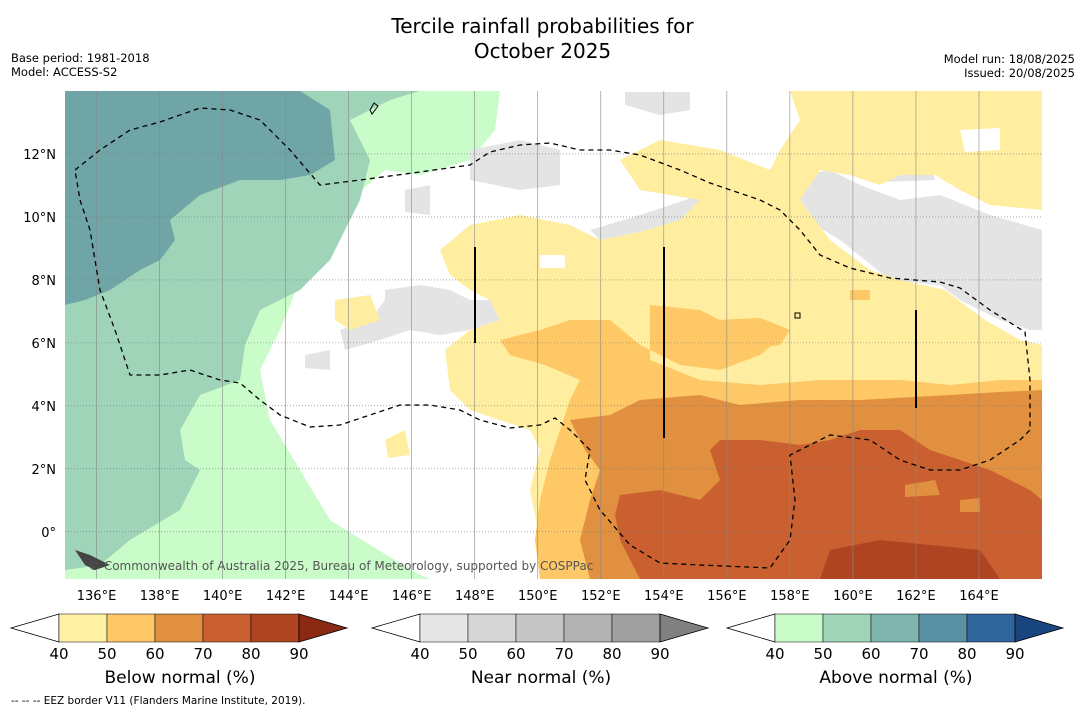  What do you see at coordinates (601, 596) in the screenshot?
I see `lon-tick-label: 152°E` at bounding box center [601, 596].